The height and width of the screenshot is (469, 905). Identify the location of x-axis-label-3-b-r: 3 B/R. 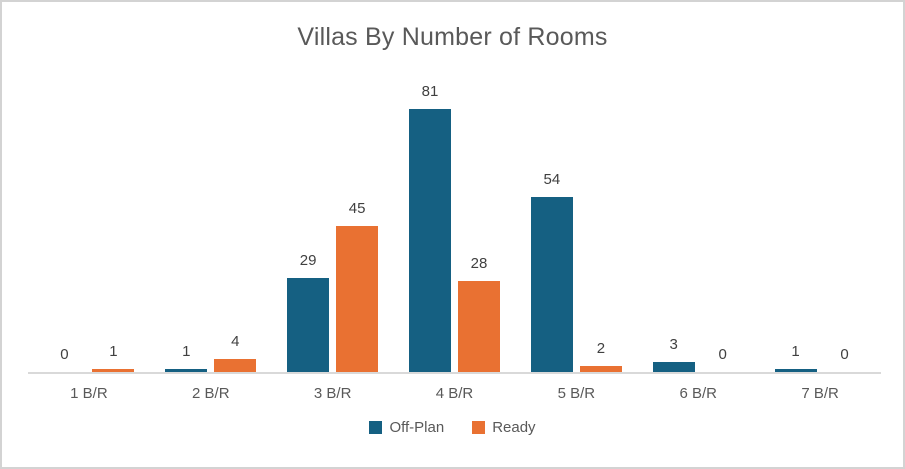
(332, 393).